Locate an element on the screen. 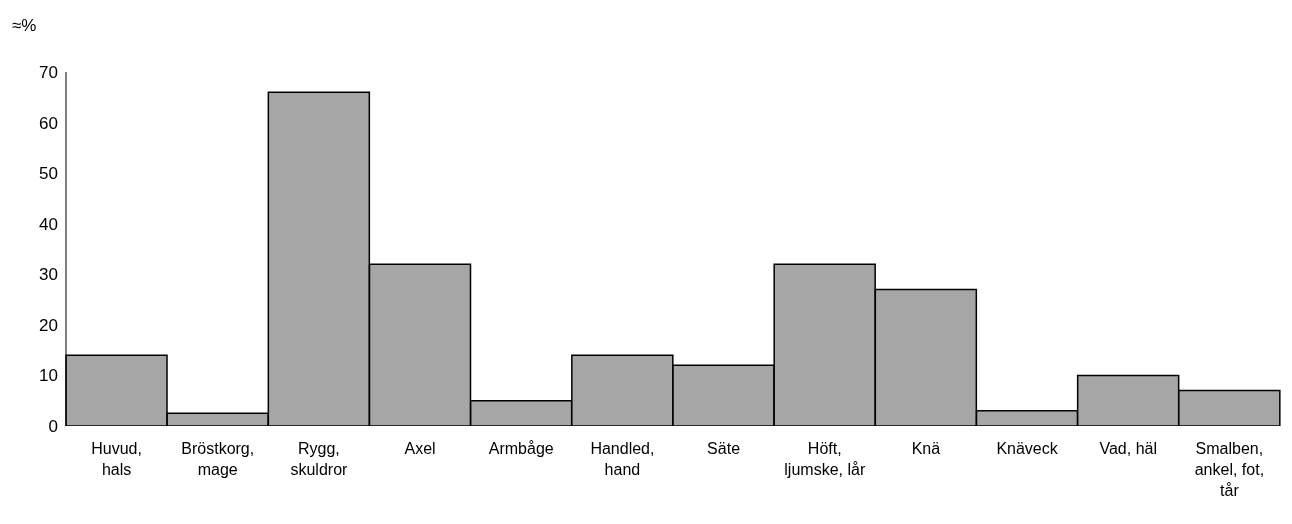 This screenshot has width=1292, height=524. x-tick-label: Säte is located at coordinates (724, 448).